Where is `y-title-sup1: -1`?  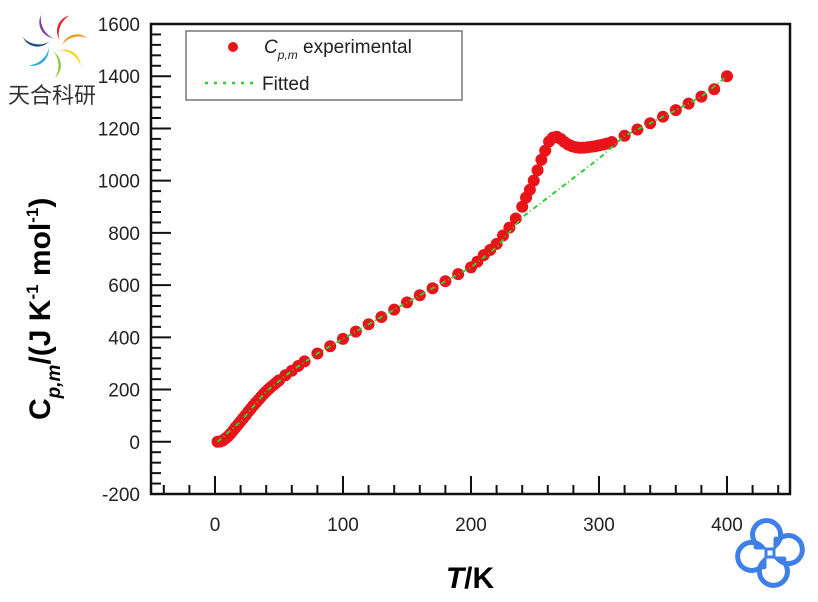
y-title-sup1: -1 is located at coordinates (32, 291).